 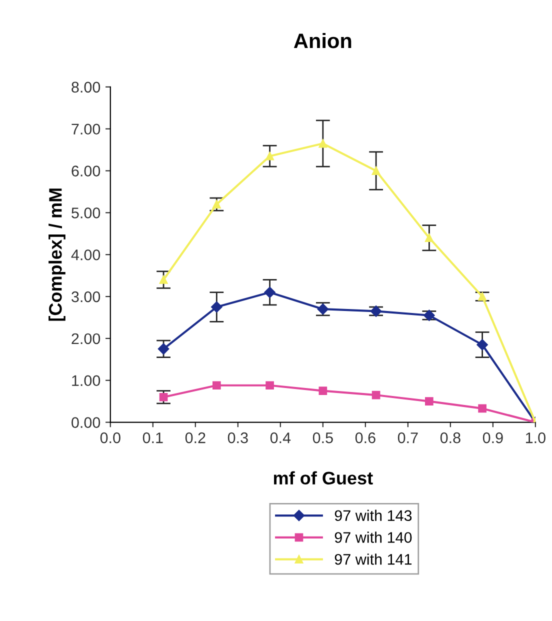 What do you see at coordinates (86, 213) in the screenshot?
I see `y-tick-label: 5.00` at bounding box center [86, 213].